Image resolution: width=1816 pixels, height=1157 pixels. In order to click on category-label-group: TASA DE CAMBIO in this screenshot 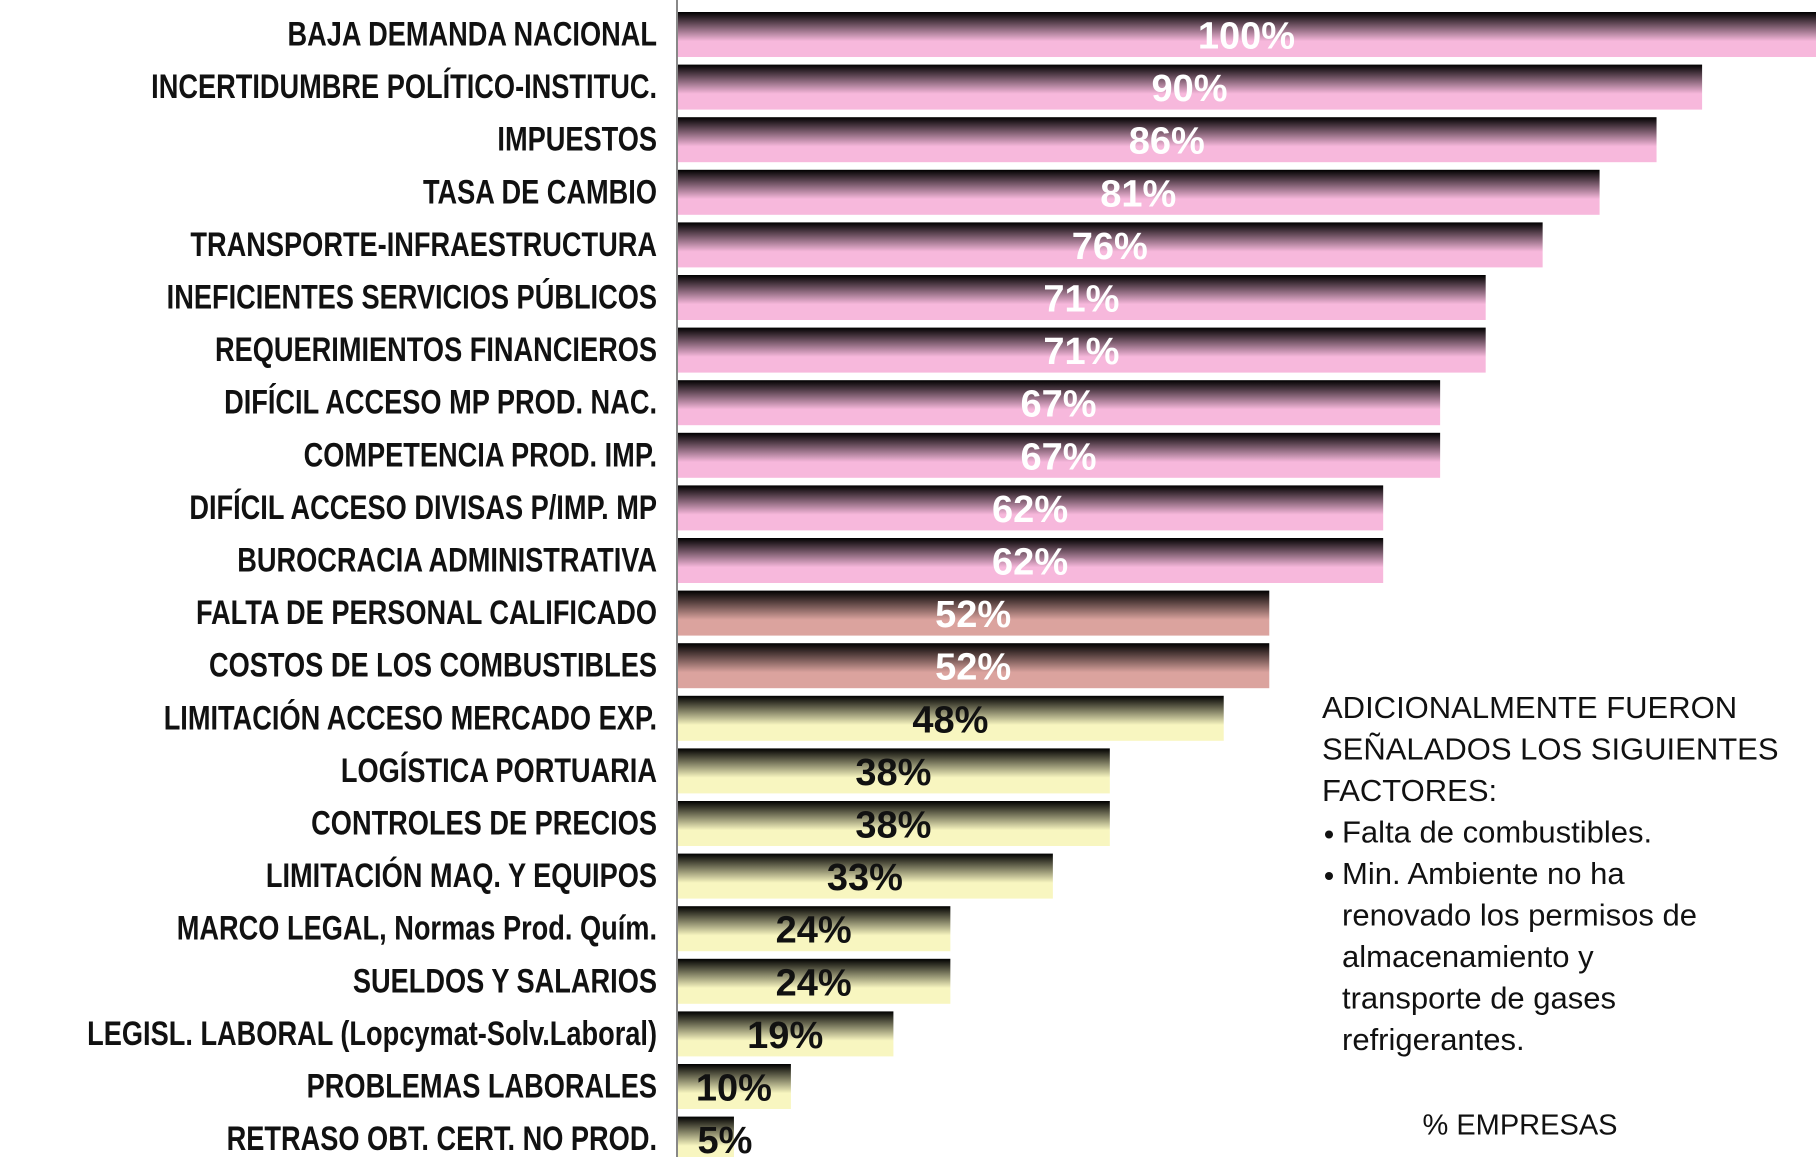, I will do `click(540, 191)`.